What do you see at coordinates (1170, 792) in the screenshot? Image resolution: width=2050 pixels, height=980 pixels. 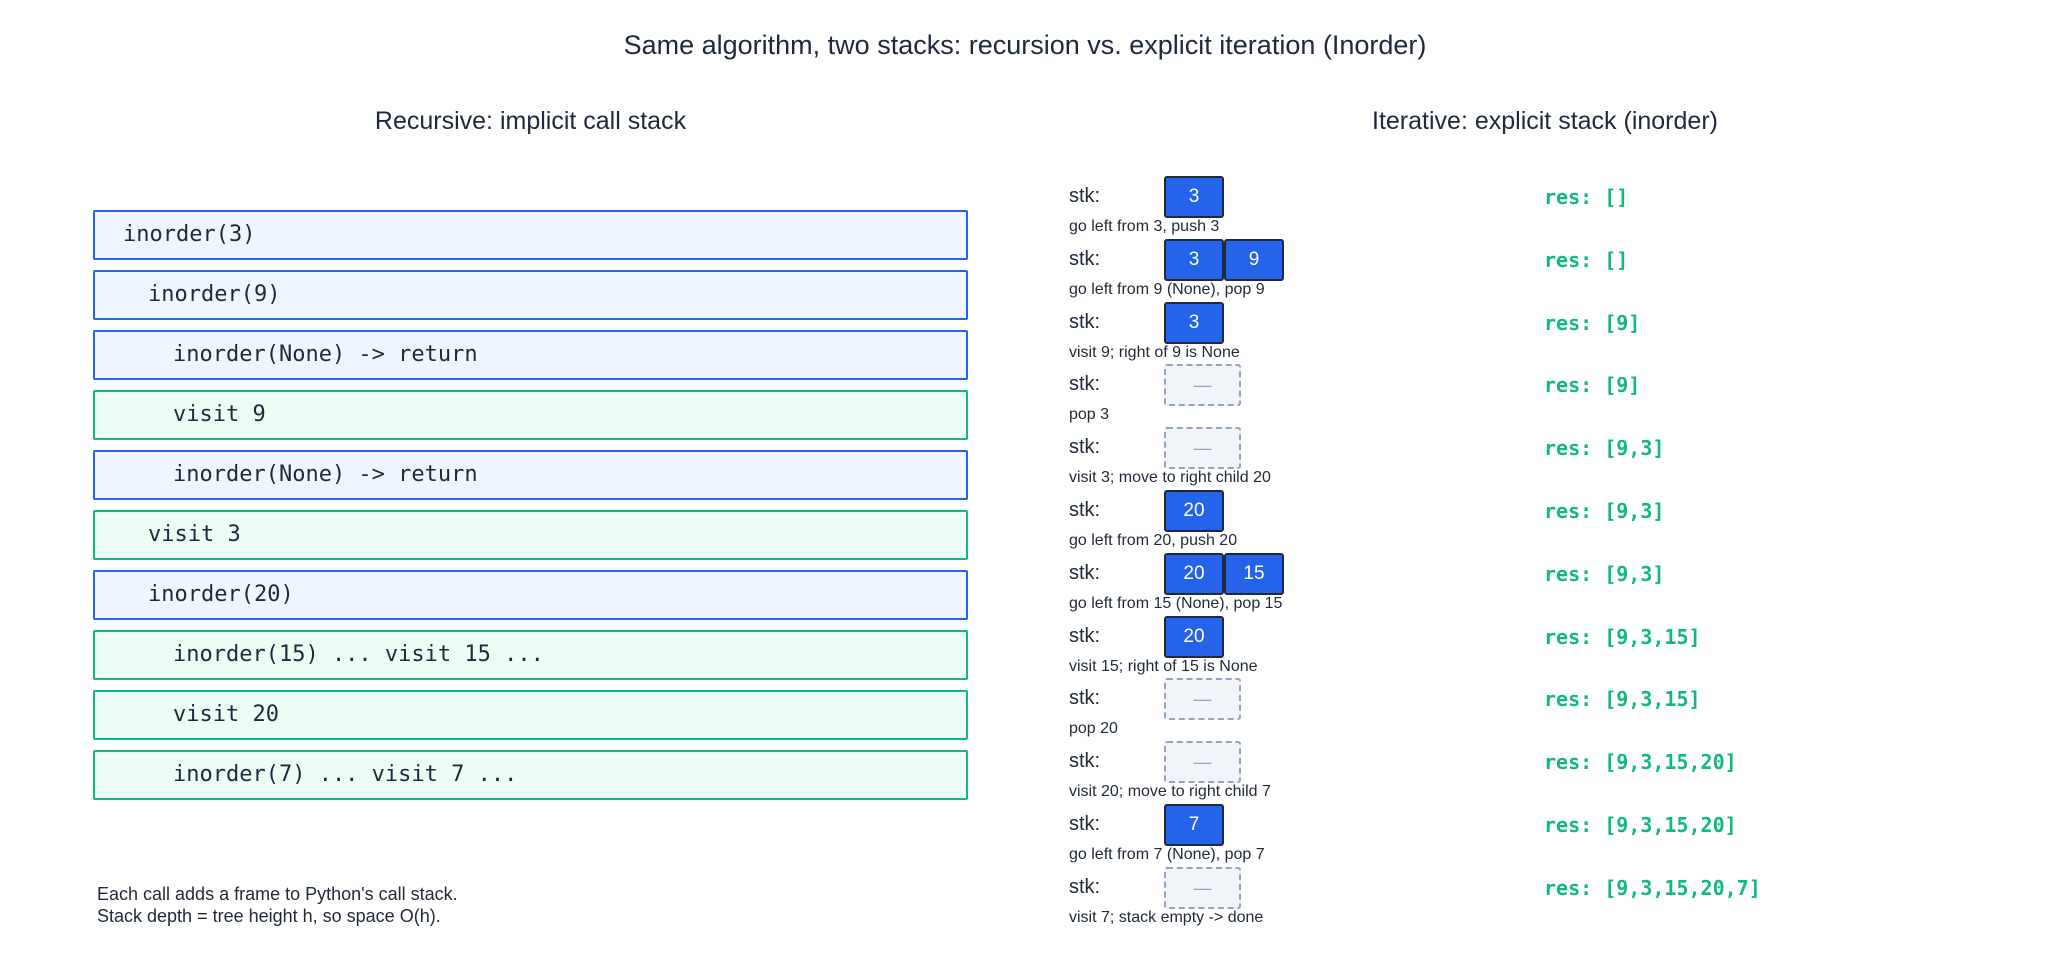 I see `step-caption: visit 20; move to right child 7` at bounding box center [1170, 792].